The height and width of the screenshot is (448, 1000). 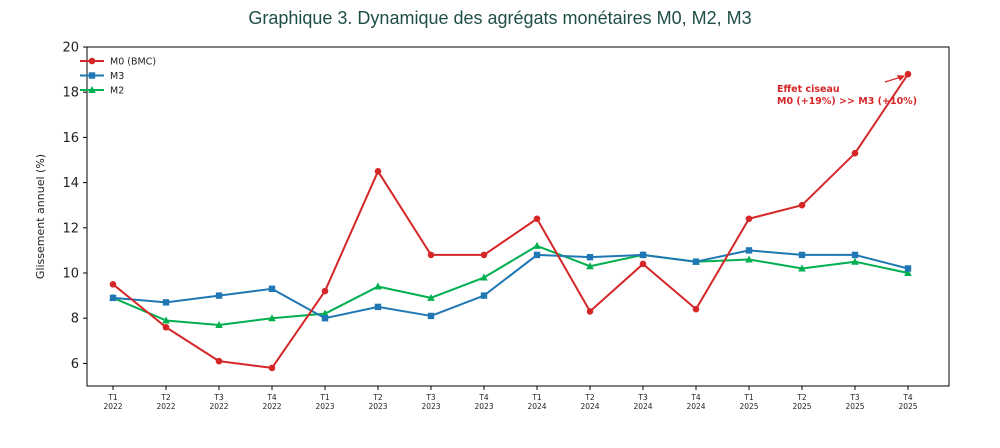 What do you see at coordinates (808, 89) in the screenshot?
I see `annotation-text: Effet ciseau` at bounding box center [808, 89].